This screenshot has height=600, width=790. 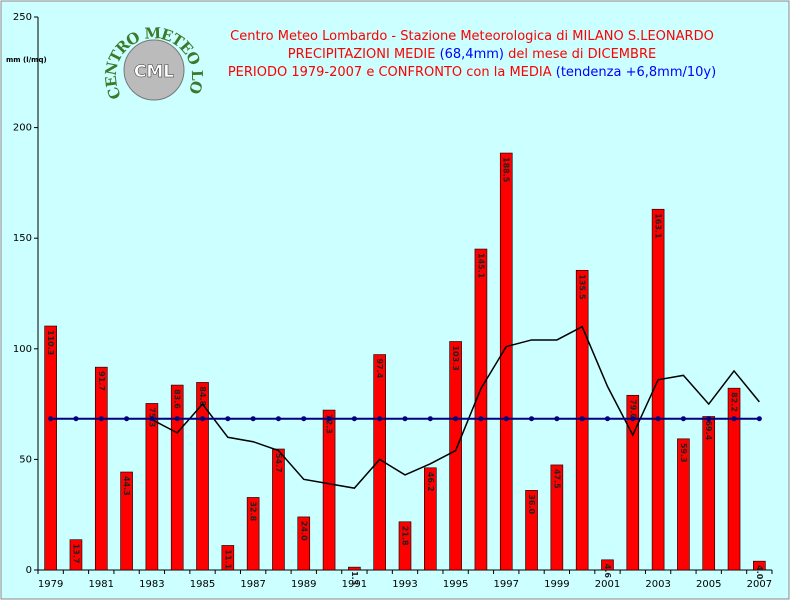 What do you see at coordinates (151, 584) in the screenshot?
I see `x-tick-label: 1983` at bounding box center [151, 584].